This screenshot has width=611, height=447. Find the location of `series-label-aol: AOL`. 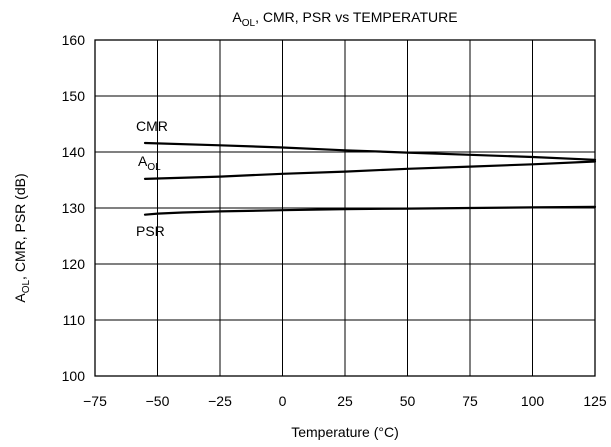

series-label-aol: AOL is located at coordinates (149, 163).